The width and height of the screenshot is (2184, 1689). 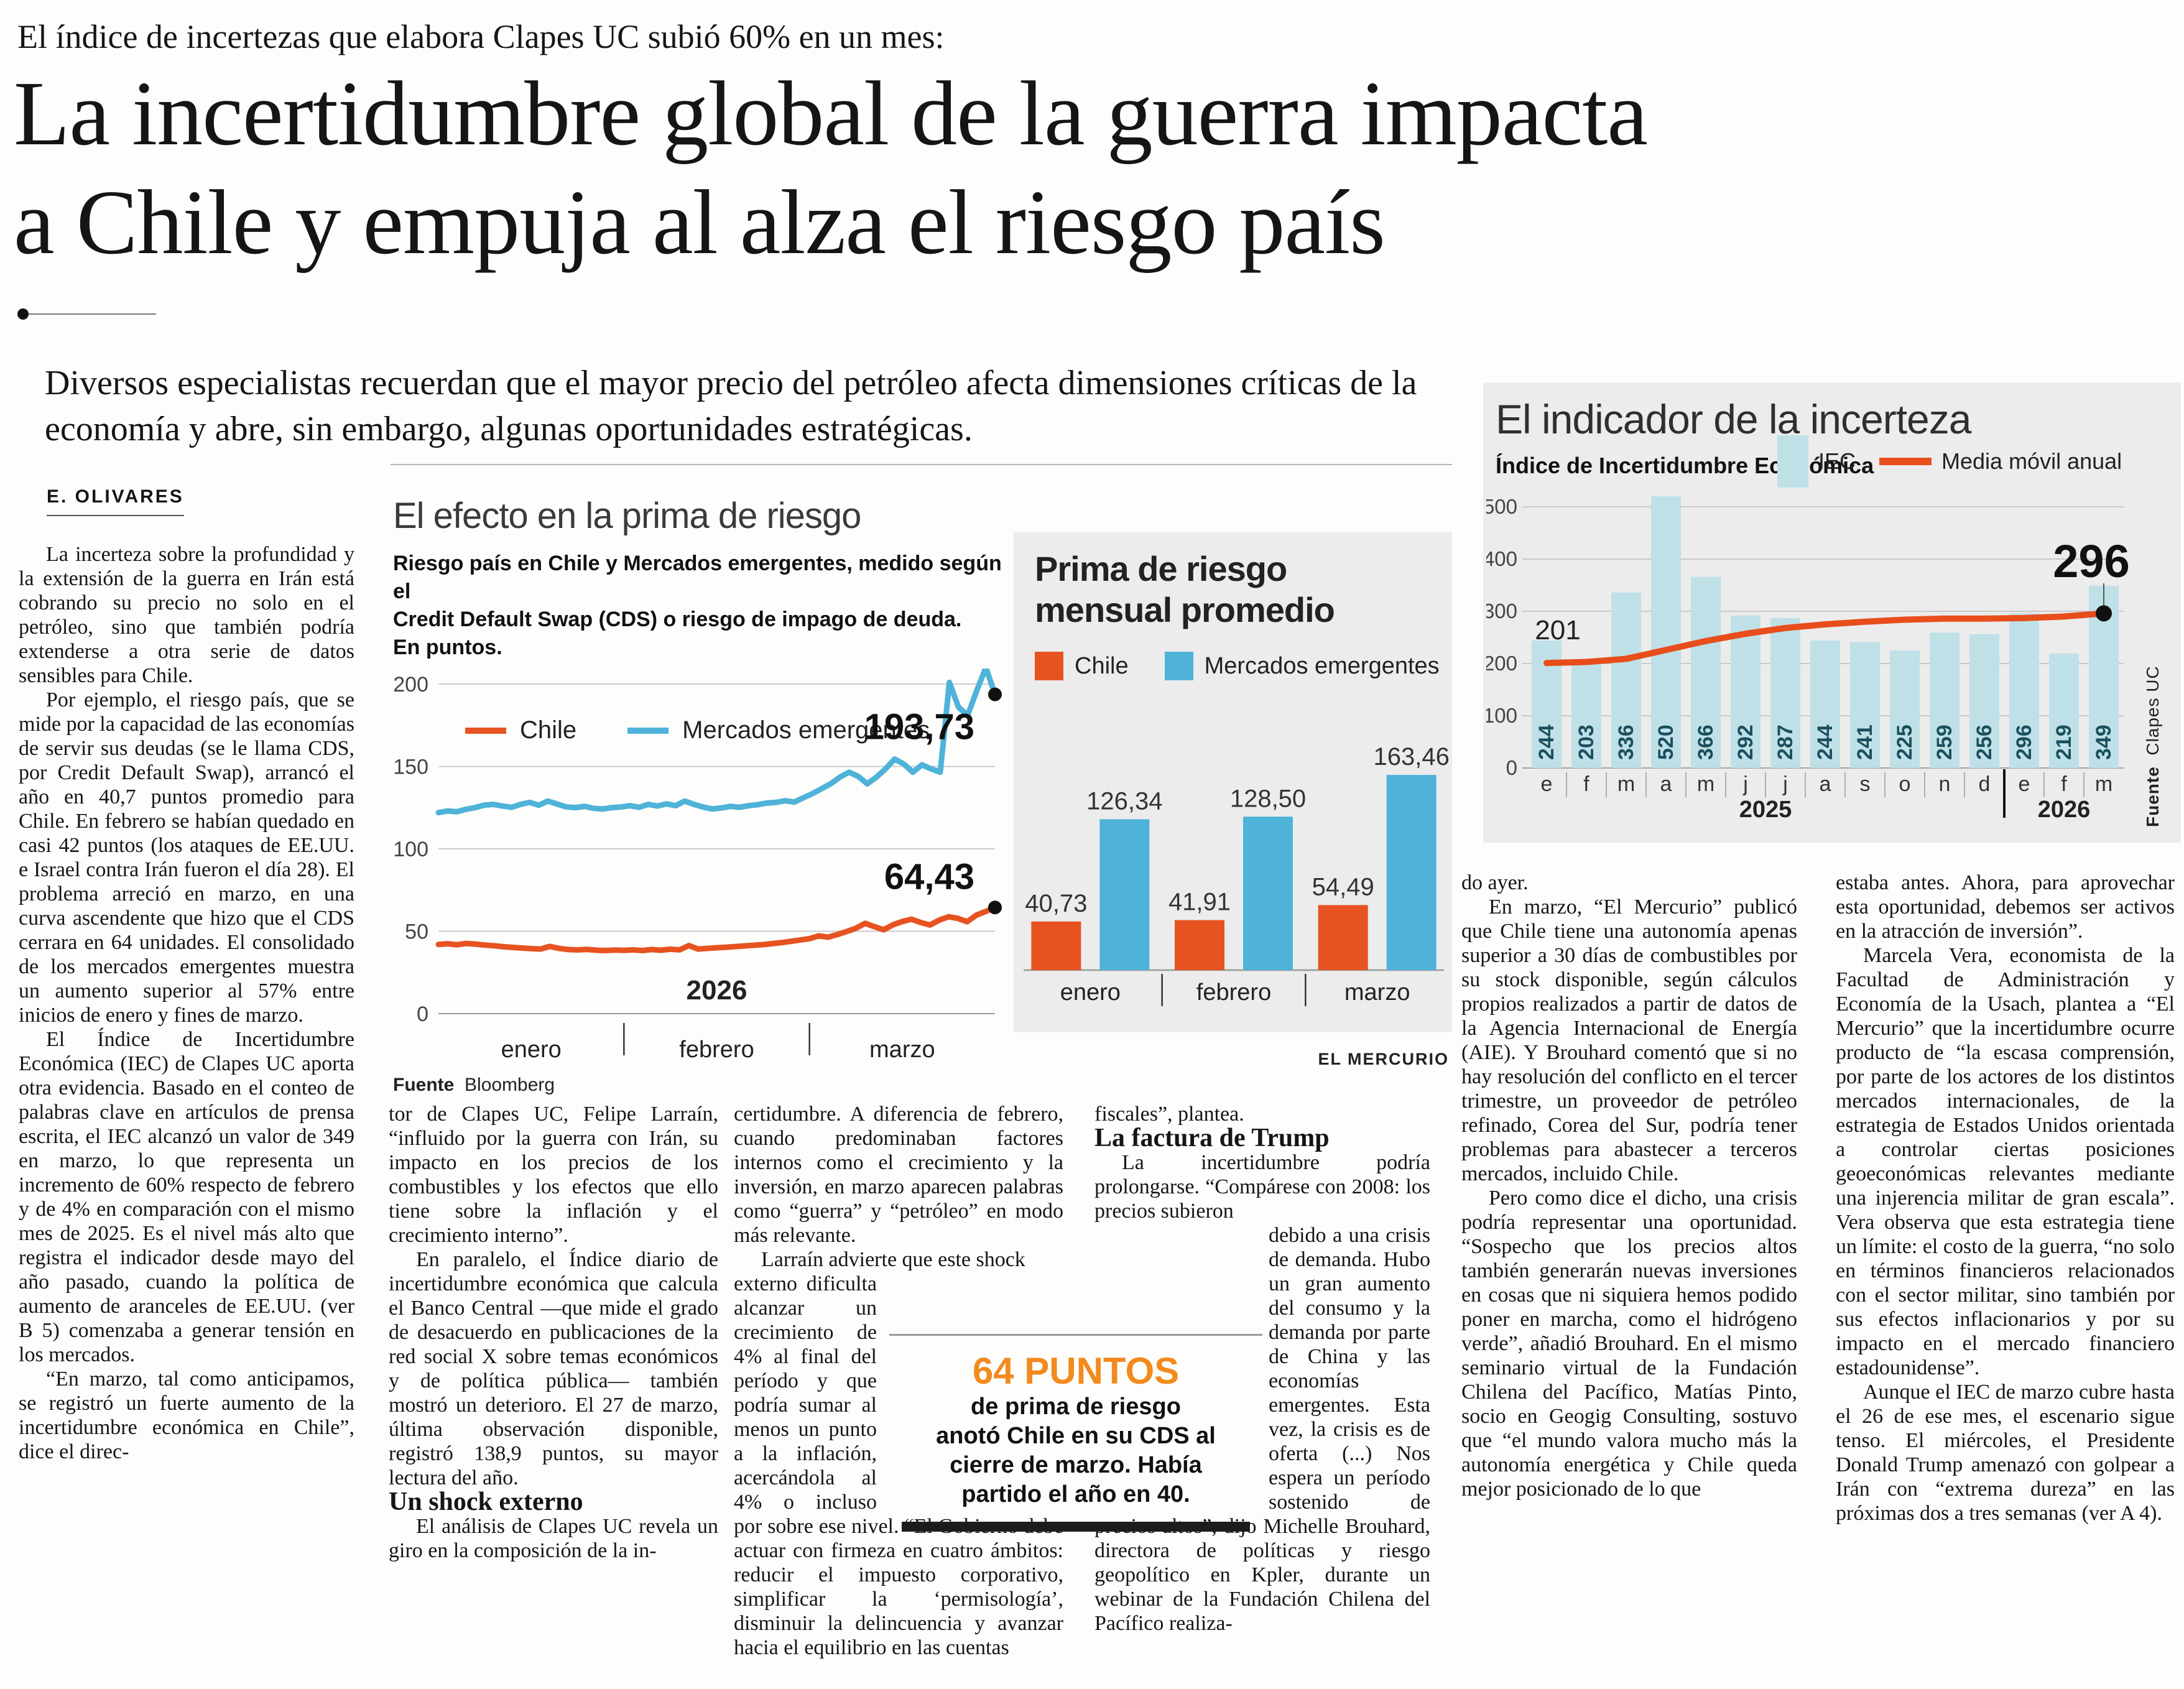 What do you see at coordinates (1558, 630) in the screenshot?
I see `svg-text: 201` at bounding box center [1558, 630].